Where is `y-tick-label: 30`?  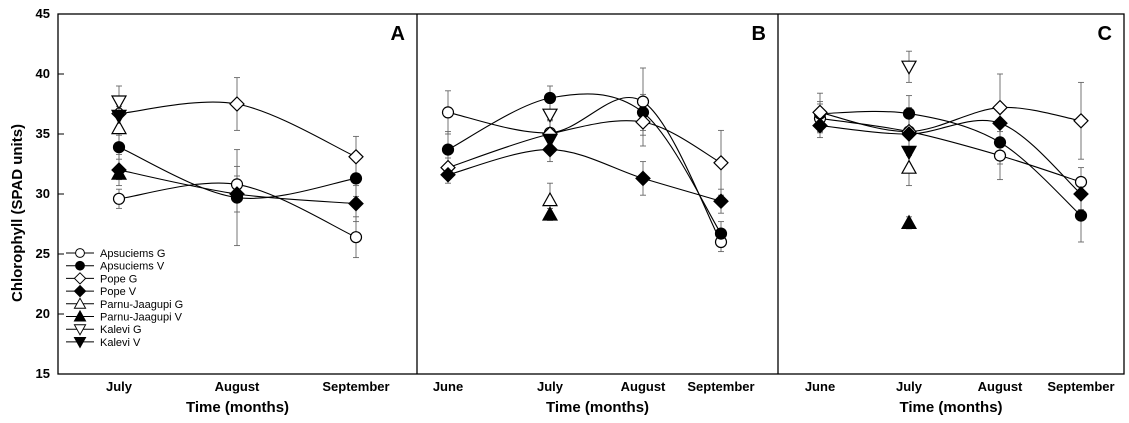 y-tick-label: 30 is located at coordinates (43, 193).